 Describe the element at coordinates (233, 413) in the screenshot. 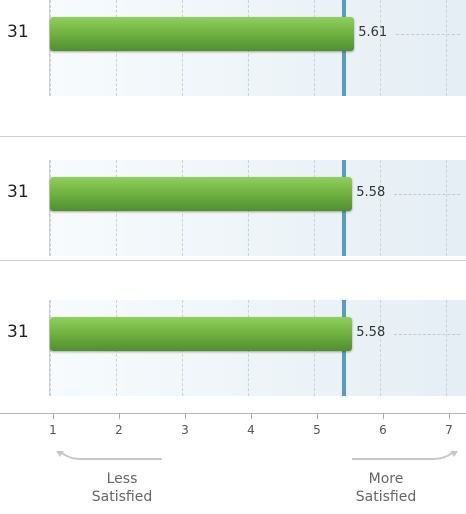

I see `x-axis-line` at that location.